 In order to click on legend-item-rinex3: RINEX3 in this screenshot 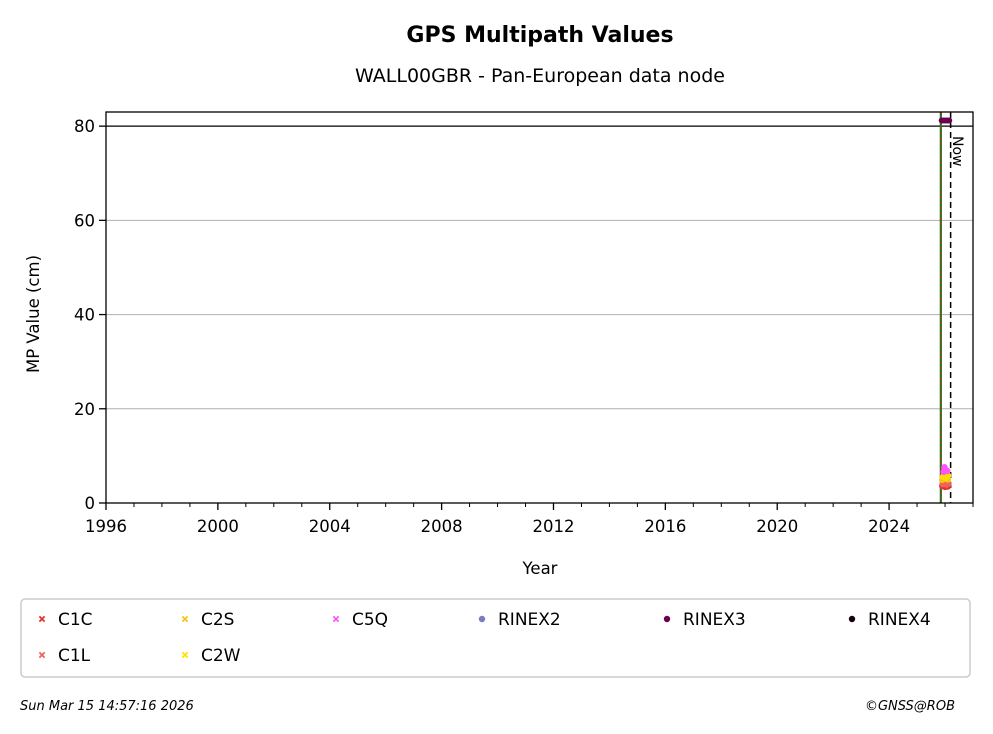, I will do `click(704, 620)`.